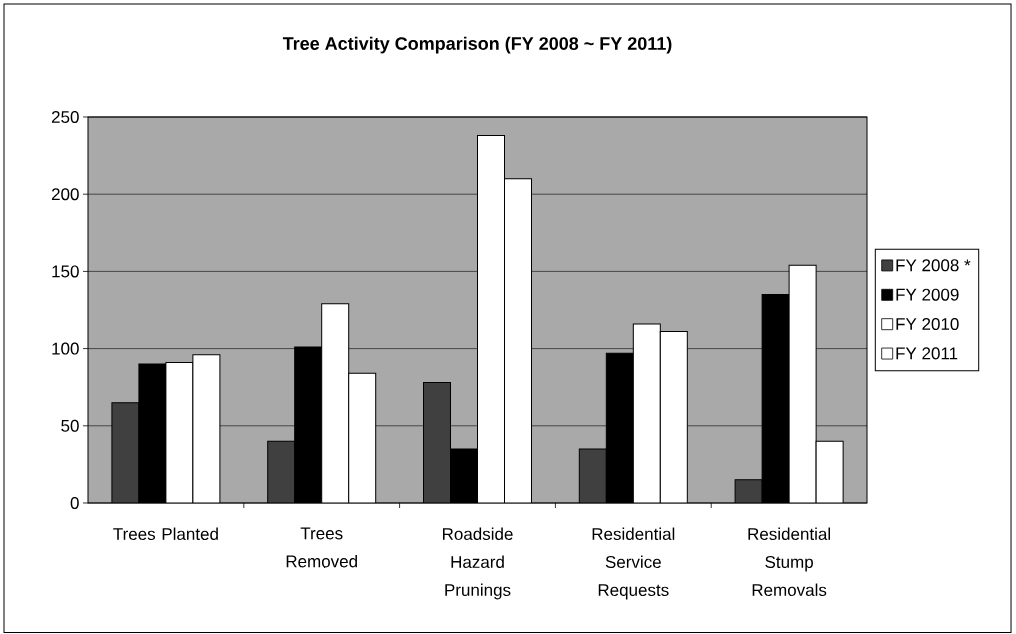 The image size is (1016, 634). What do you see at coordinates (933, 265) in the screenshot?
I see `legend-label: FY 2008 *` at bounding box center [933, 265].